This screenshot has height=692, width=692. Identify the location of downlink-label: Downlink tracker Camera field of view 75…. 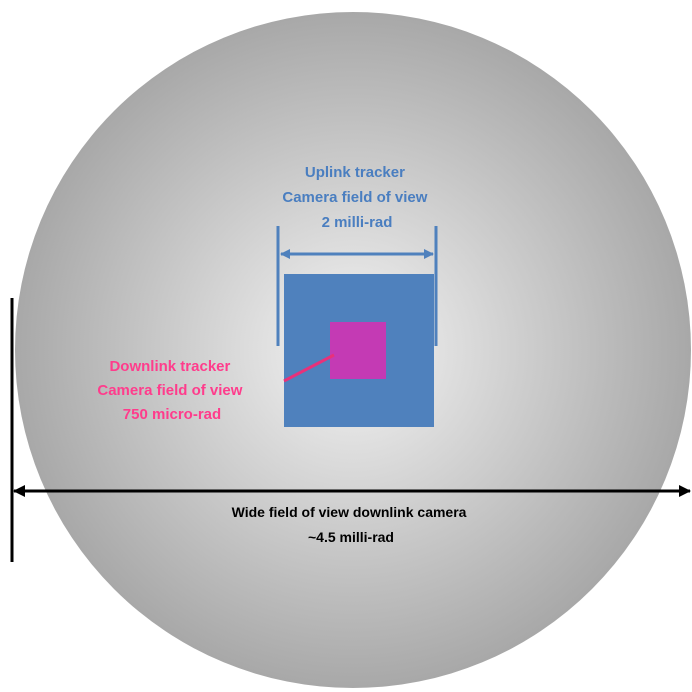
(171, 390).